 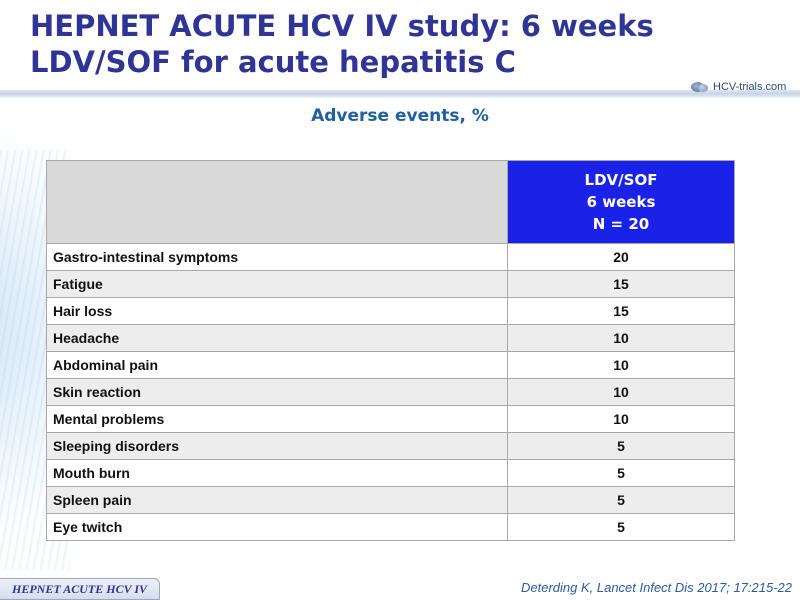 What do you see at coordinates (277, 392) in the screenshot?
I see `adverse-event-label: Skin reaction` at bounding box center [277, 392].